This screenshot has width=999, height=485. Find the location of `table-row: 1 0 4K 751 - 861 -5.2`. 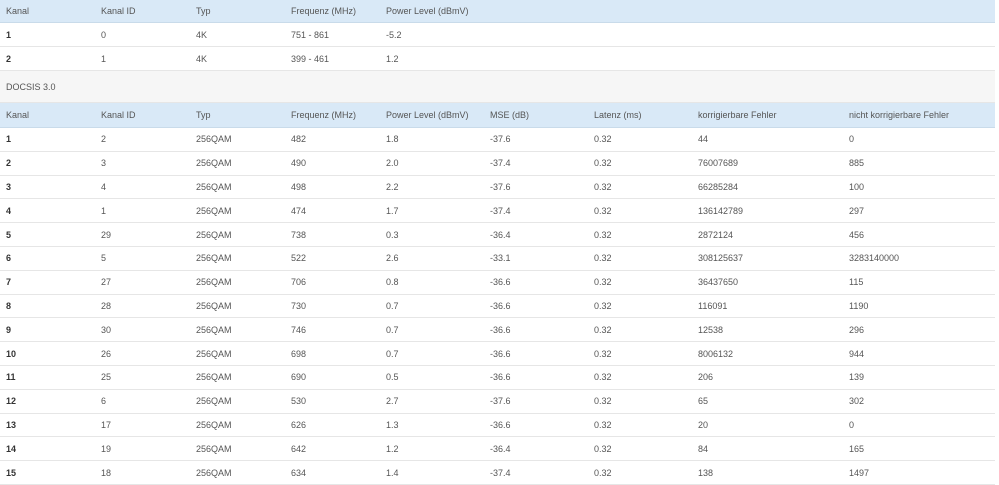

table-row: 1 0 4K 751 - 861 -5.2 is located at coordinates (497, 35).